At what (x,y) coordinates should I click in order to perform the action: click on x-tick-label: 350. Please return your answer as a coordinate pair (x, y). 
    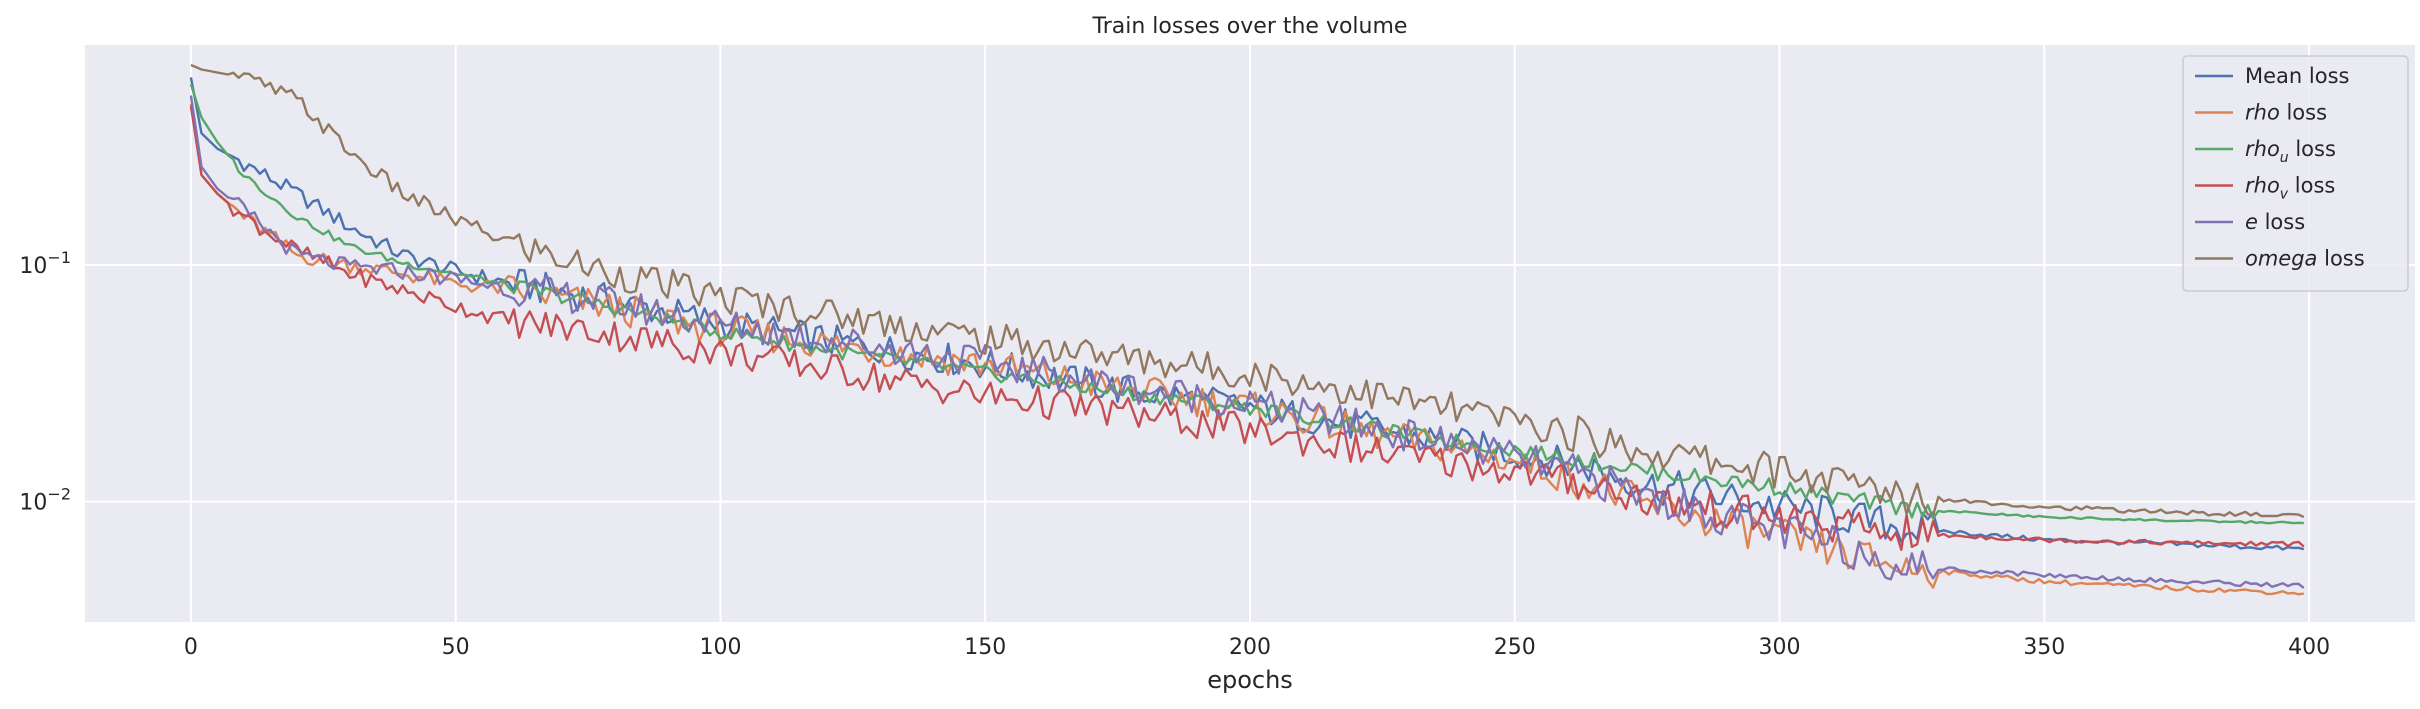
    Looking at the image, I should click on (2044, 647).